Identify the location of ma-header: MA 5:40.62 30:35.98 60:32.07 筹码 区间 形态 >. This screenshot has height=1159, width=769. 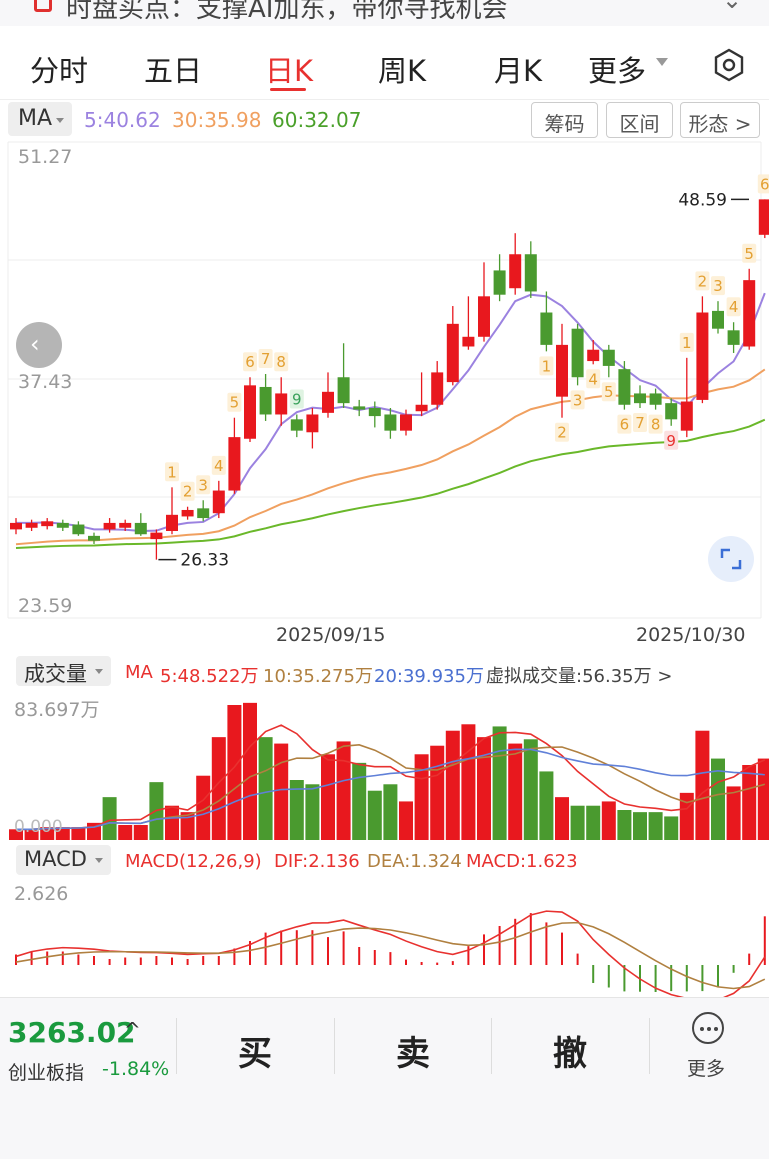
(384, 120).